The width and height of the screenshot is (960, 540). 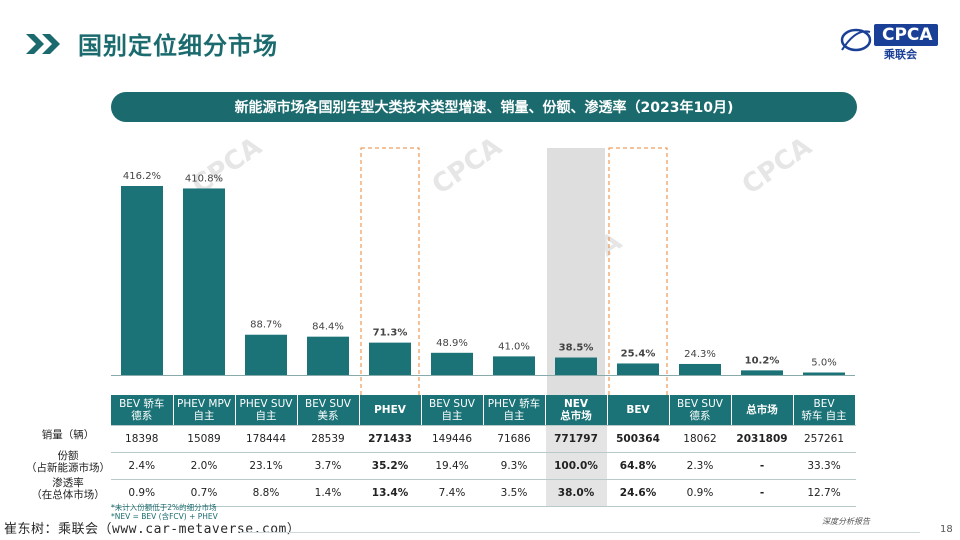 I want to click on column-header-line: 轿车 自主, so click(x=824, y=415).